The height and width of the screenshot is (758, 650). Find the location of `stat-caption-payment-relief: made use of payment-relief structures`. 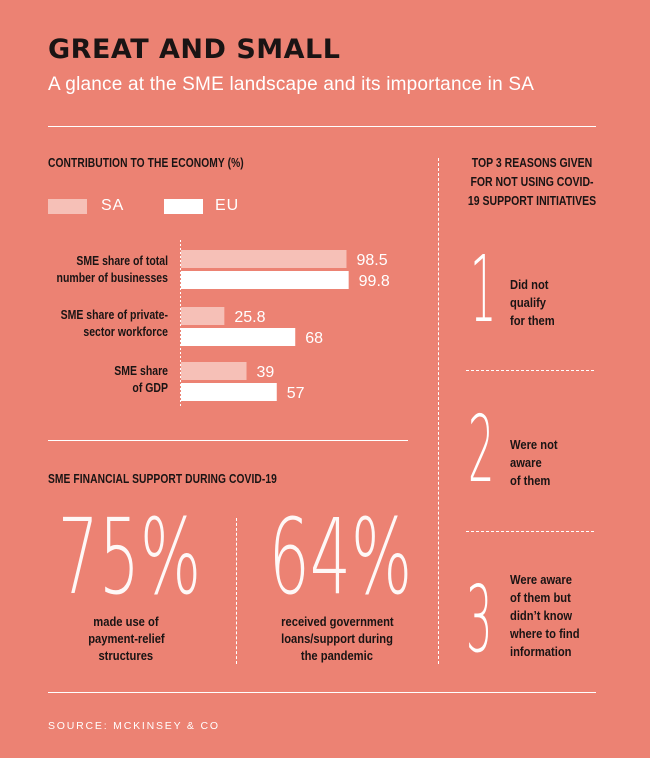

stat-caption-payment-relief: made use of payment-relief structures is located at coordinates (126, 638).